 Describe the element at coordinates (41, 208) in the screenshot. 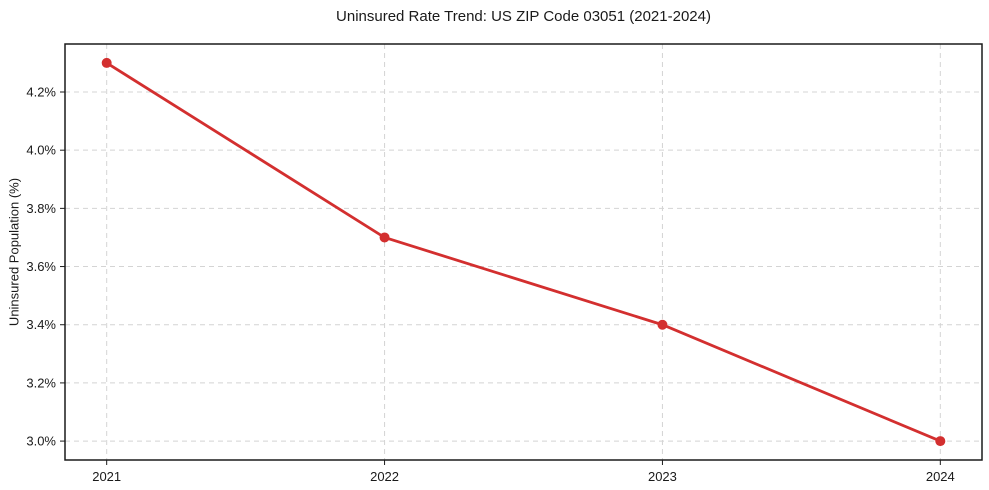

I see `y-tick-label: 3.8%` at that location.